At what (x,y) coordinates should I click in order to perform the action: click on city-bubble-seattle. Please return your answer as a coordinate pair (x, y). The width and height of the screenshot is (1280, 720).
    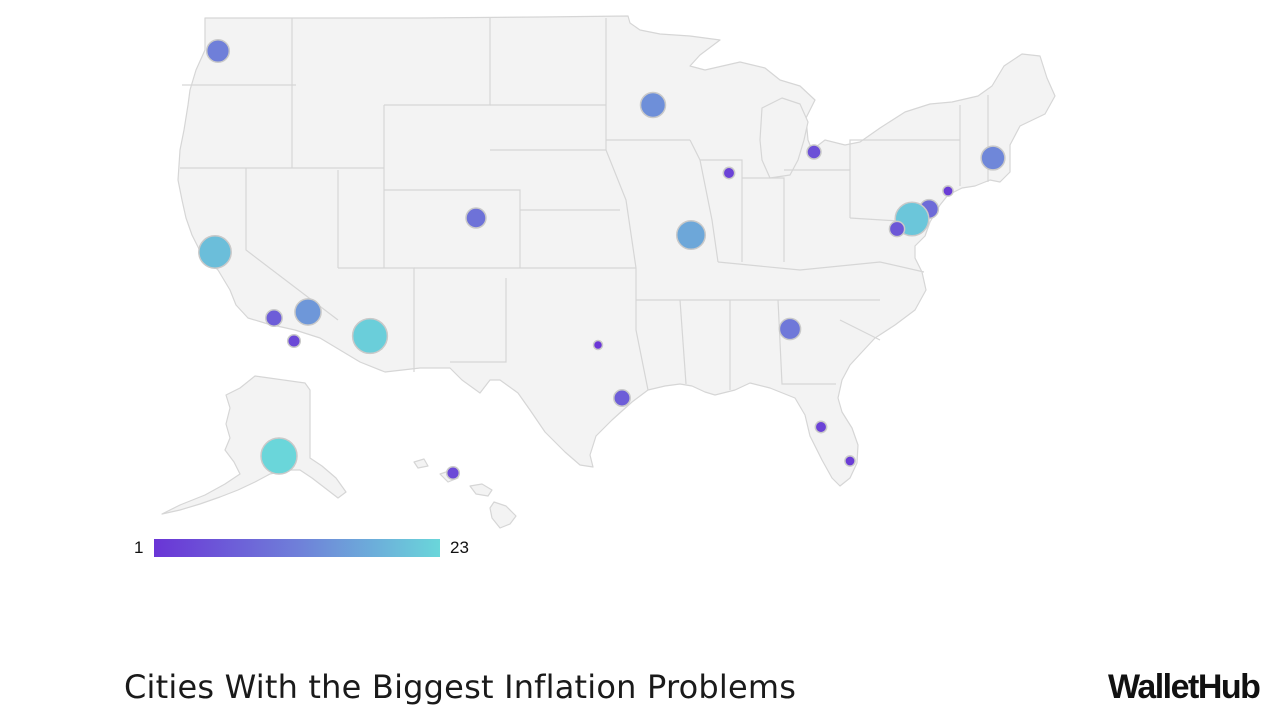
    Looking at the image, I should click on (218, 51).